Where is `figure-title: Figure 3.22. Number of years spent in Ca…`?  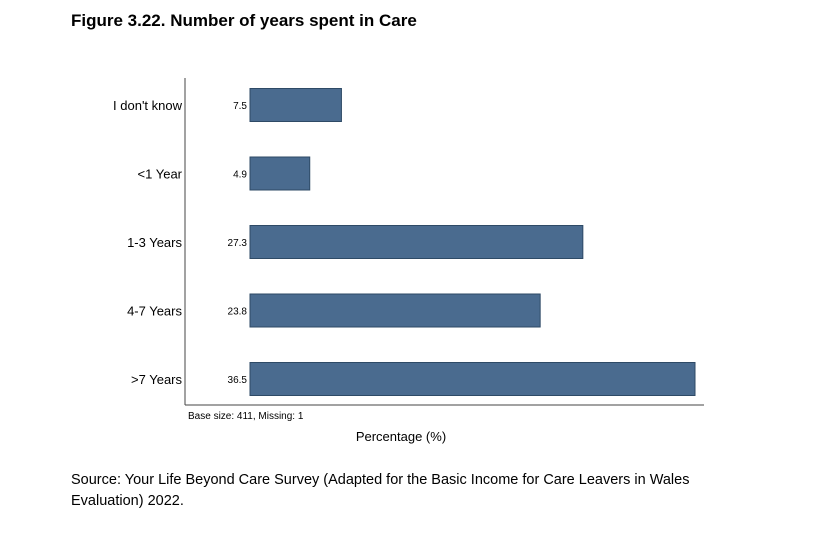 figure-title: Figure 3.22. Number of years spent in Ca… is located at coordinates (244, 20).